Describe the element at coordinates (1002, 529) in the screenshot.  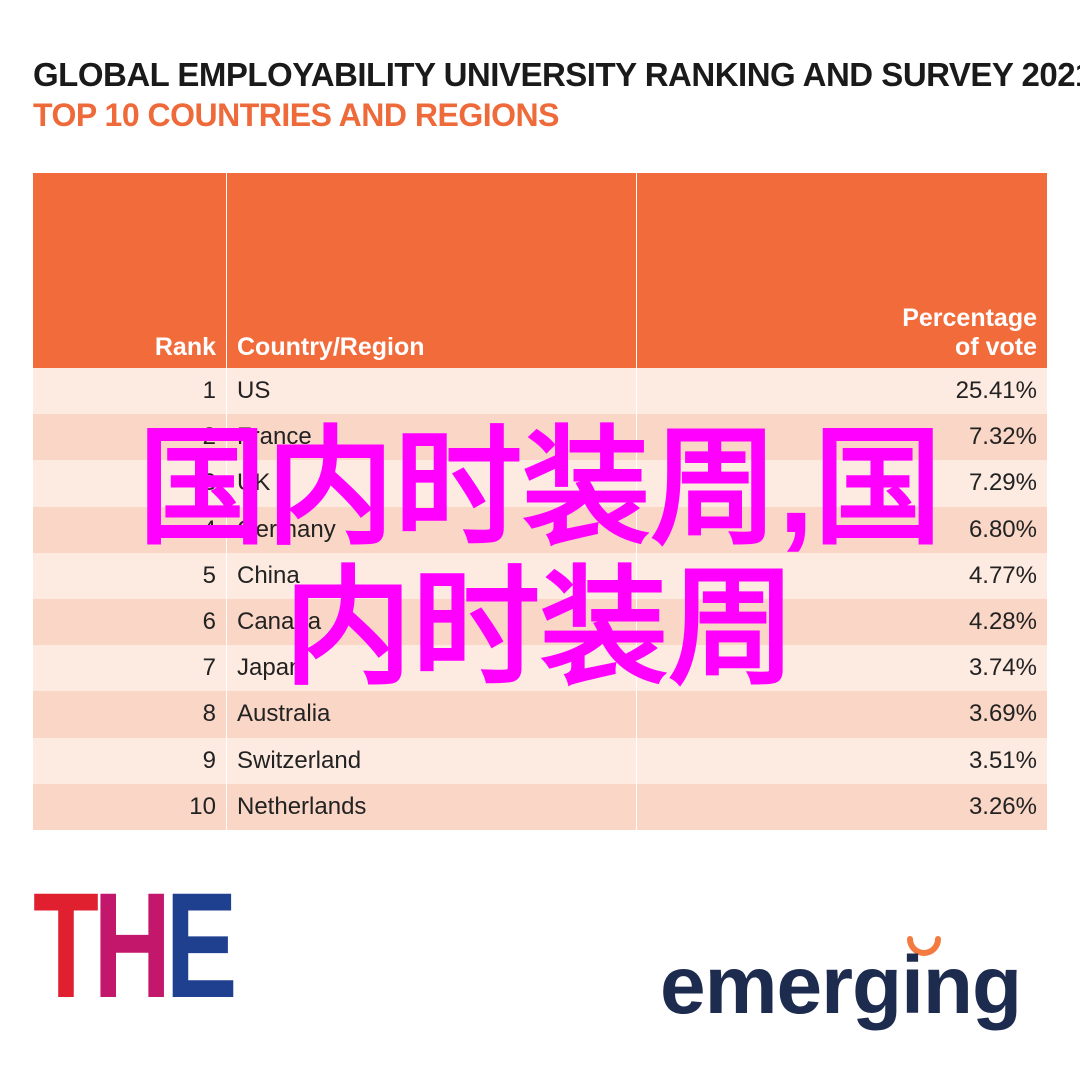
I see `table-cell: 6.80%` at that location.